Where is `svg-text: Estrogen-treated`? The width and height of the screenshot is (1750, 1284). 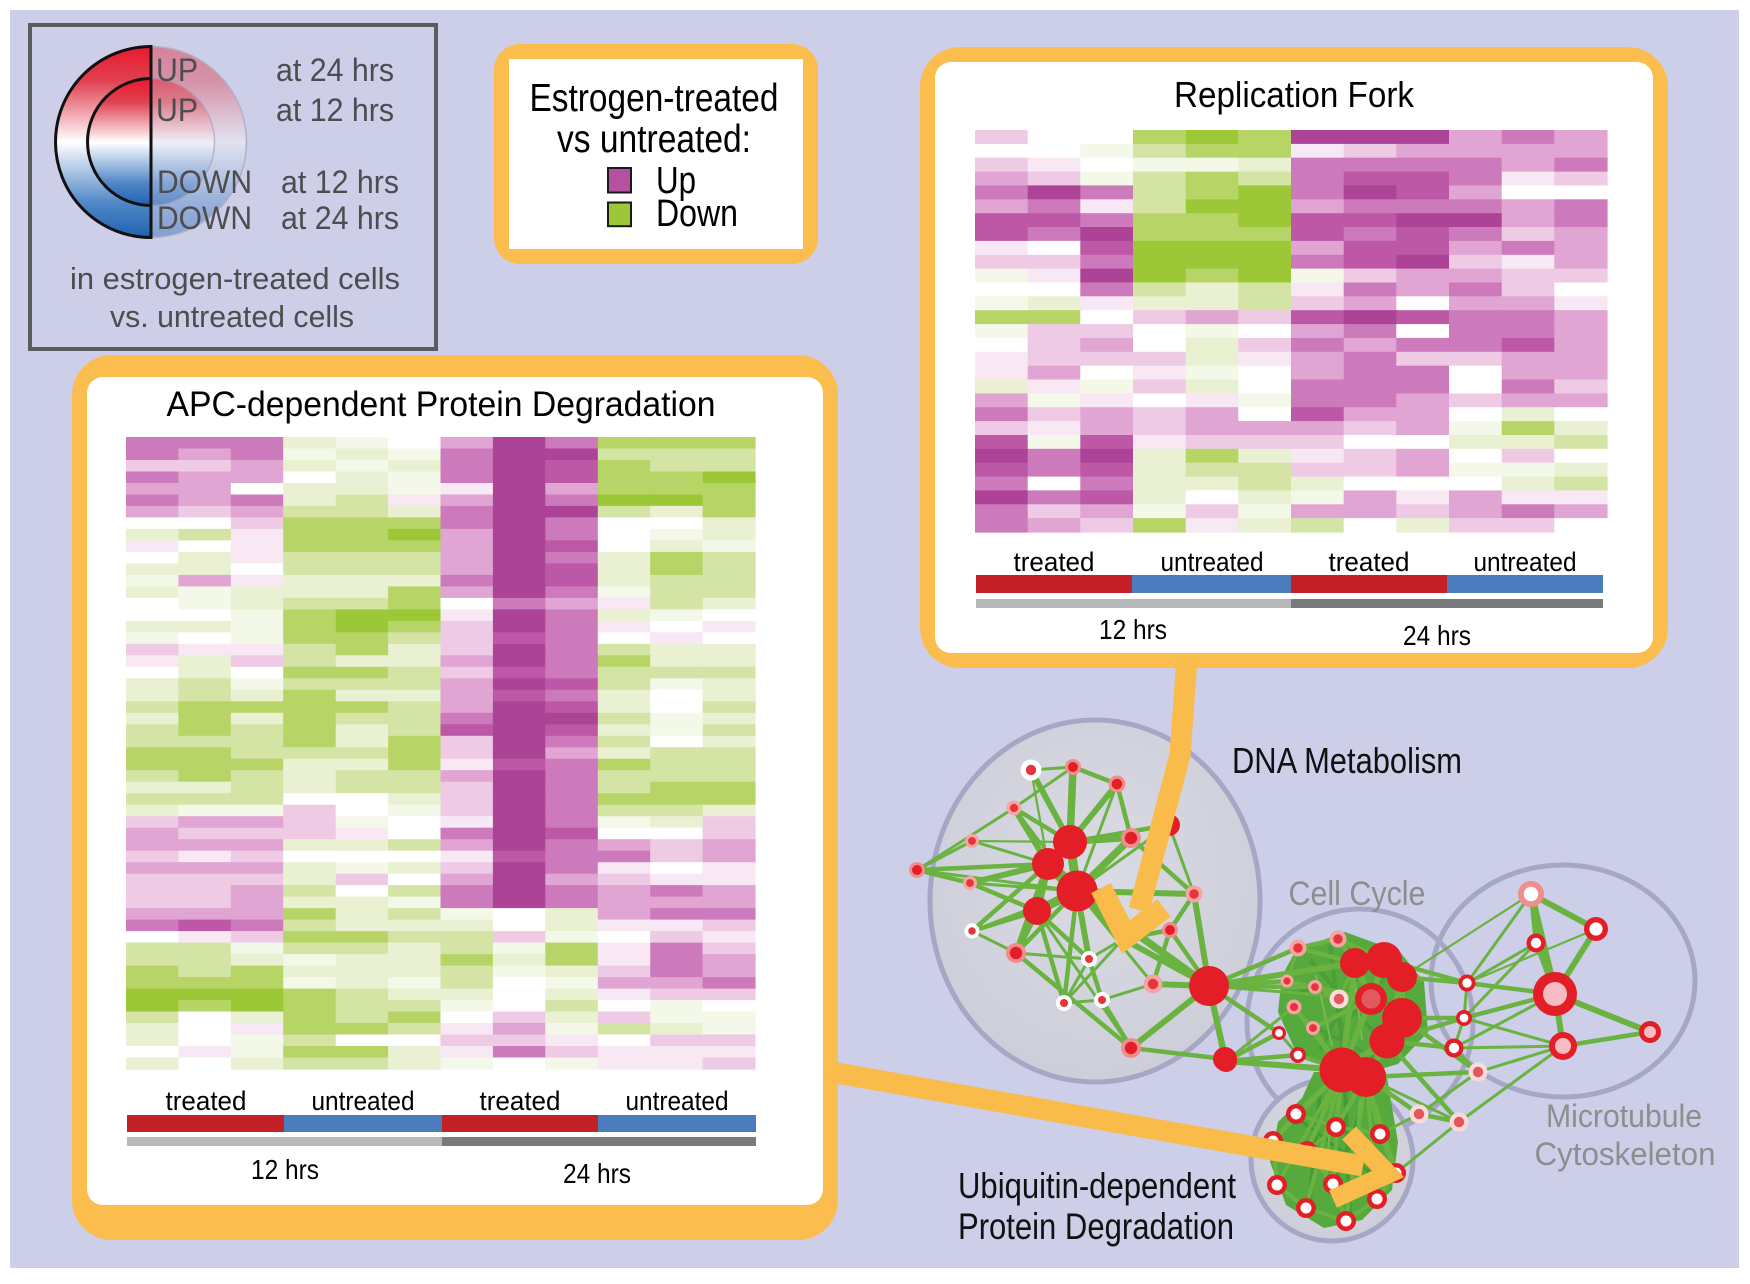 svg-text: Estrogen-treated is located at coordinates (654, 98).